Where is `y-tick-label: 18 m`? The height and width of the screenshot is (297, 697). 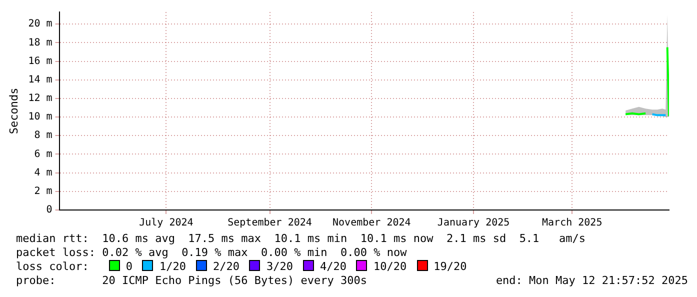
y-tick-label: 18 m is located at coordinates (40, 42).